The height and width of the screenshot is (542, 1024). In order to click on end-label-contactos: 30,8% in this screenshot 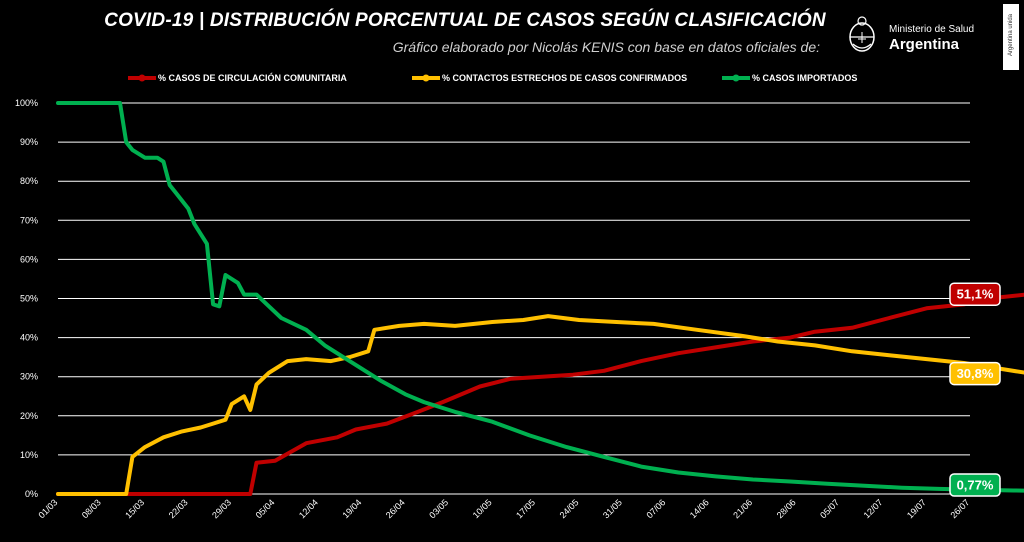, I will do `click(975, 373)`.